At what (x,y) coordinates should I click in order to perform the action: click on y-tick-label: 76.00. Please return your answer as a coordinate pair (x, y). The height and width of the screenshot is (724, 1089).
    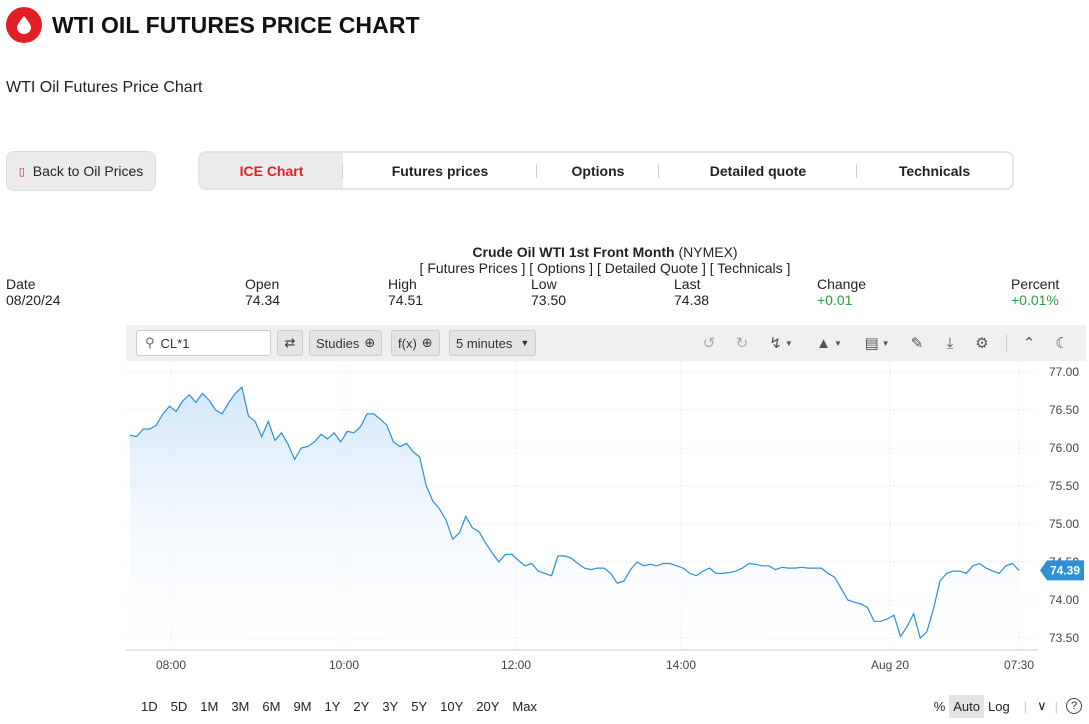
    Looking at the image, I should click on (1064, 448).